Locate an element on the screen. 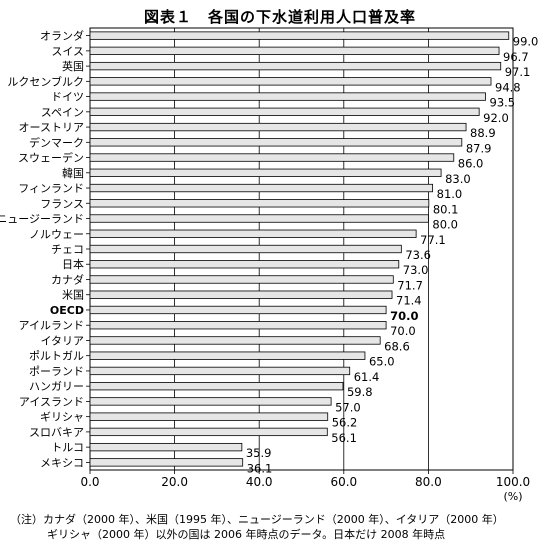 The image size is (560, 548). category-label: ニュージーランド is located at coordinates (42, 219).